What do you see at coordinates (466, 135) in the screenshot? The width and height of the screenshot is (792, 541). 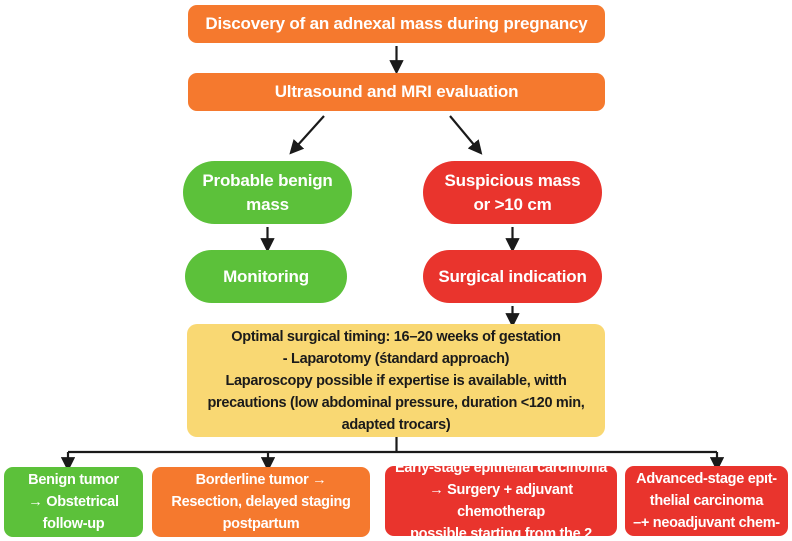 I see `arrow-evaluation-to-suspicious` at bounding box center [466, 135].